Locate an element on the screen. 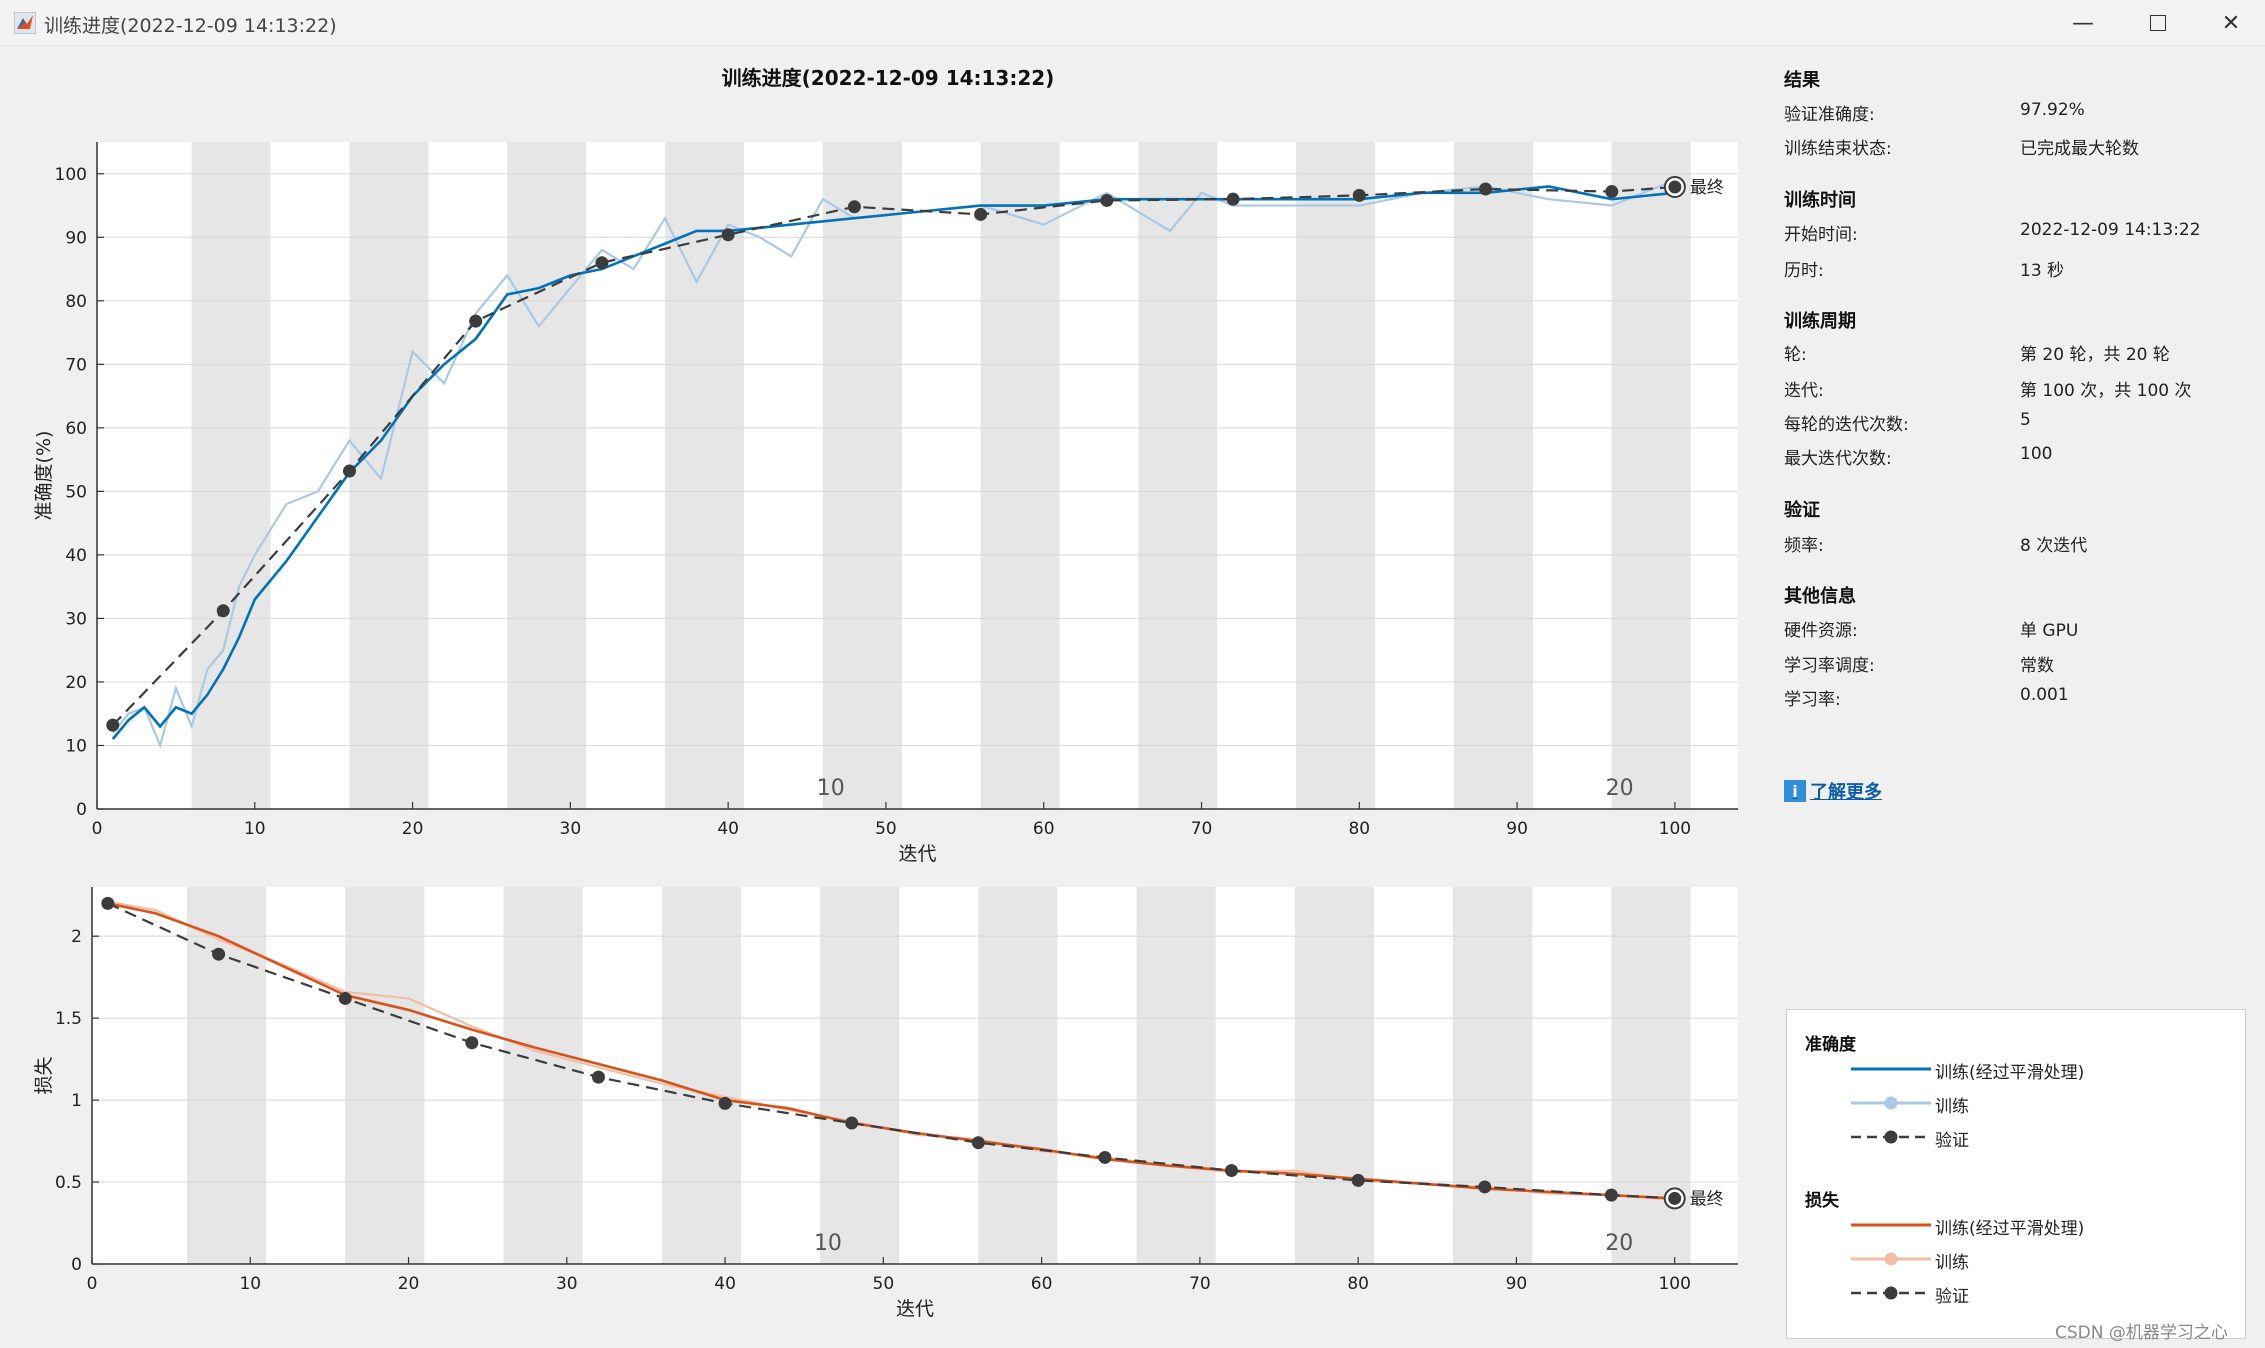  legend-acc-smoothed-label: 训练(经过平滑处理) is located at coordinates (2010, 1073).